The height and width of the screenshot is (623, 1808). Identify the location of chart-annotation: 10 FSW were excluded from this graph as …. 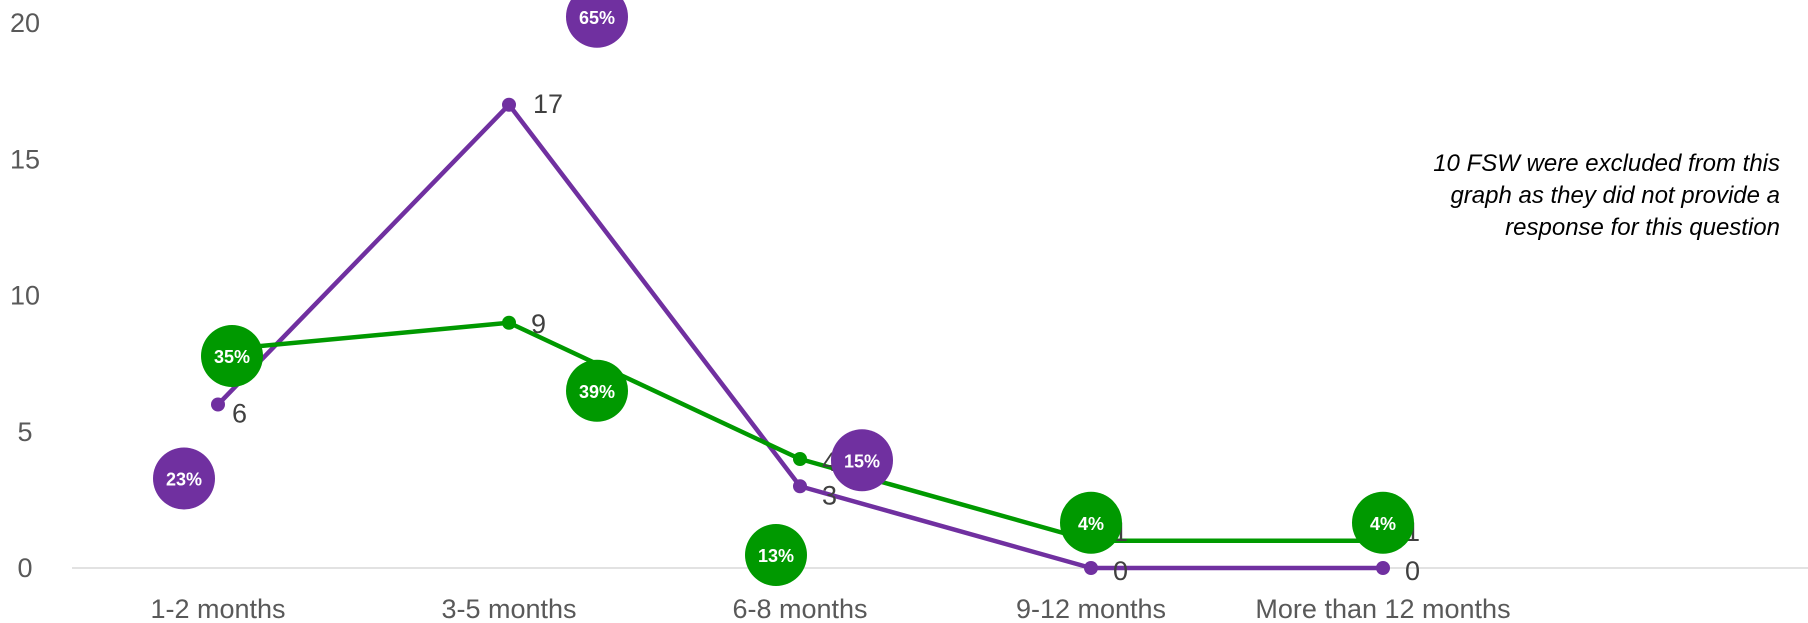
(1606, 195).